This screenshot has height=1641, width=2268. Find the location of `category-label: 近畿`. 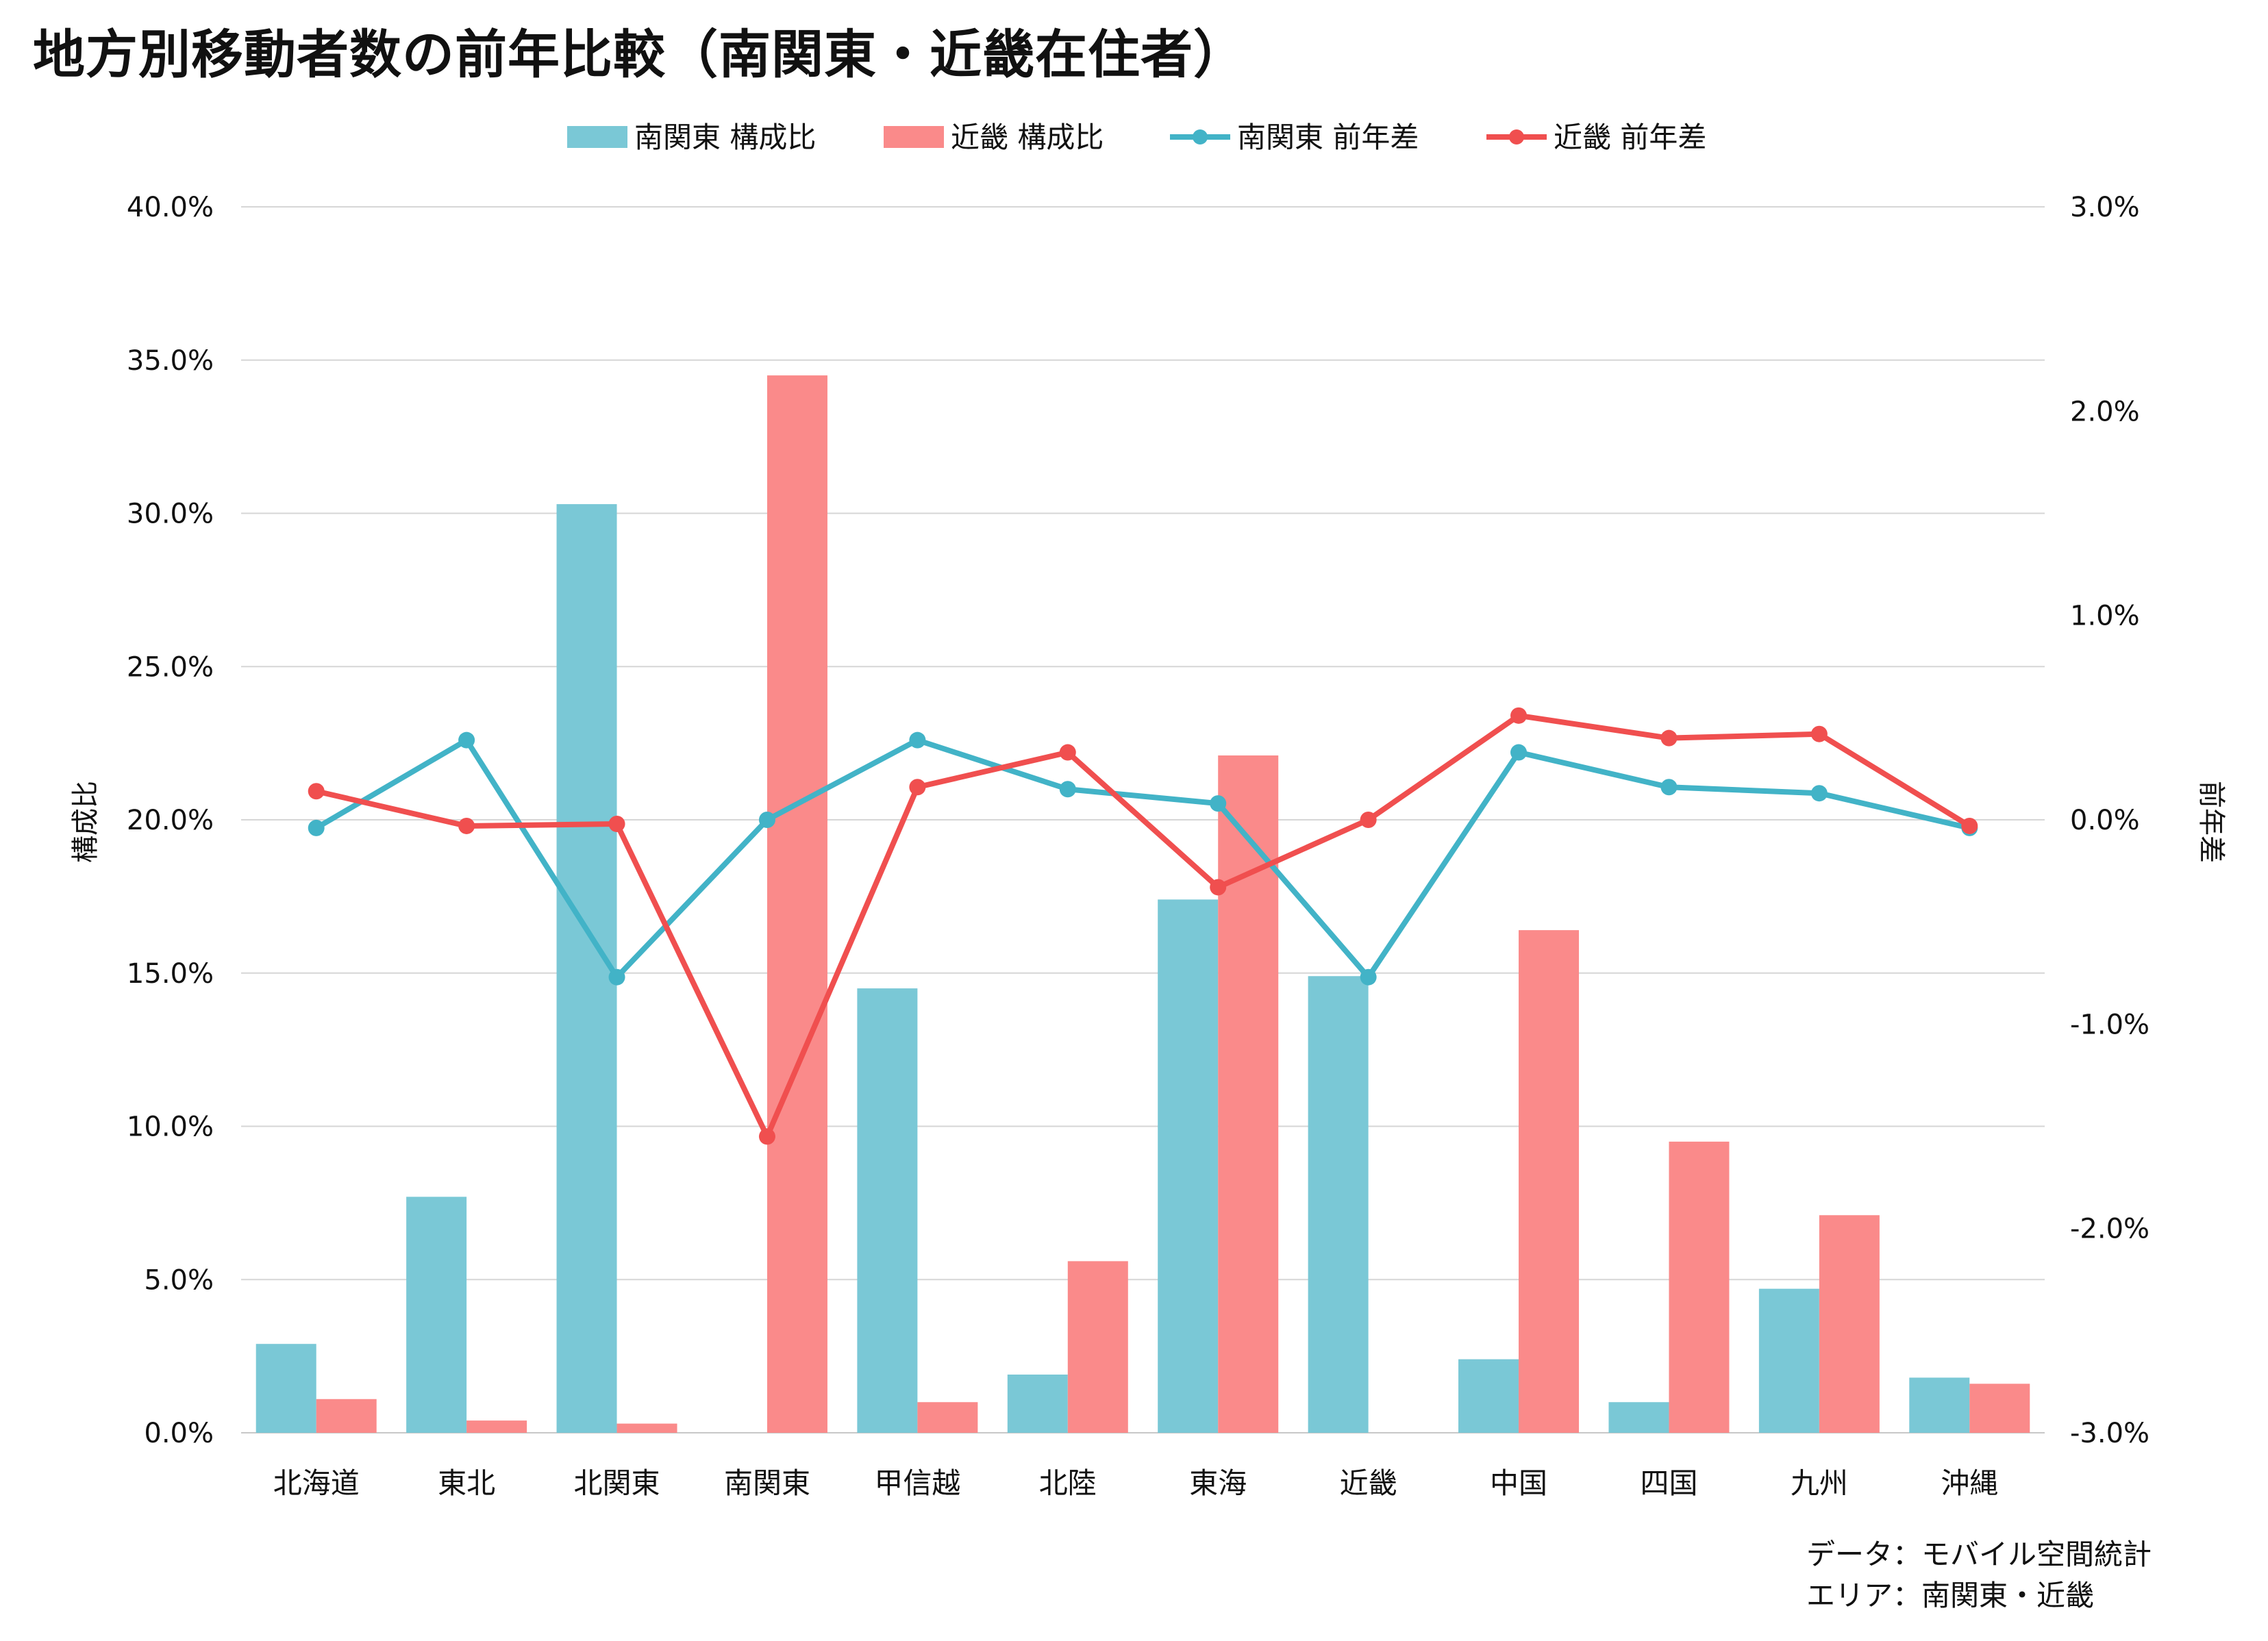

category-label: 近畿 is located at coordinates (1368, 1483).